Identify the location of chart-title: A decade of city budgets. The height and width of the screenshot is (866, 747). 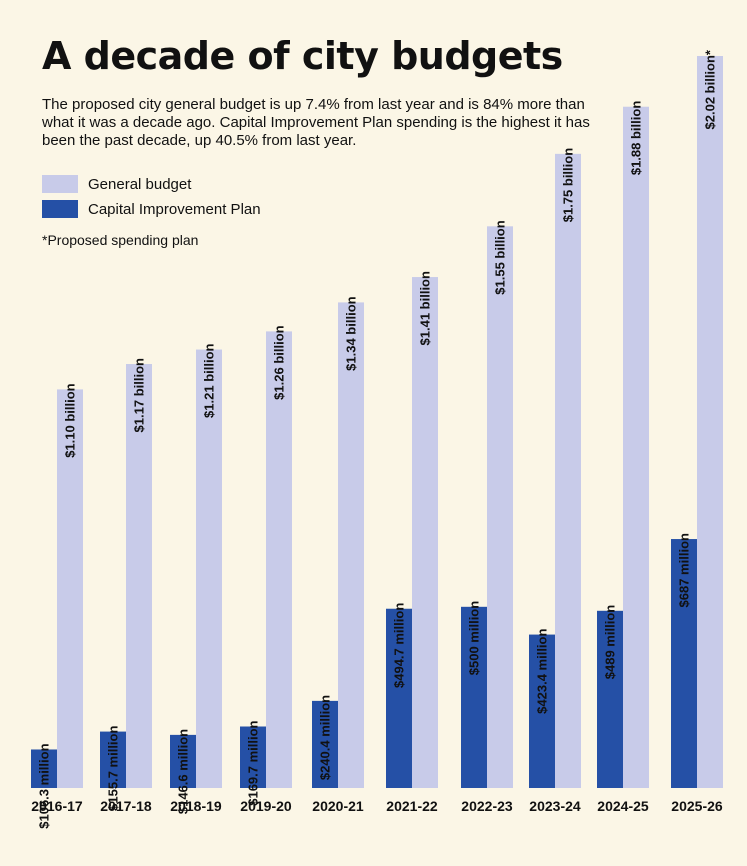
(302, 56).